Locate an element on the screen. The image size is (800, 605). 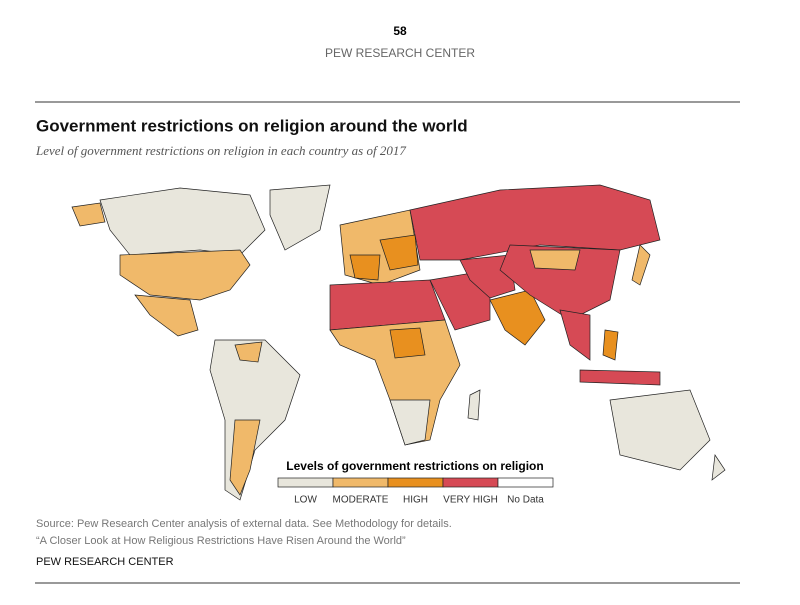
page-number: 58 is located at coordinates (400, 31).